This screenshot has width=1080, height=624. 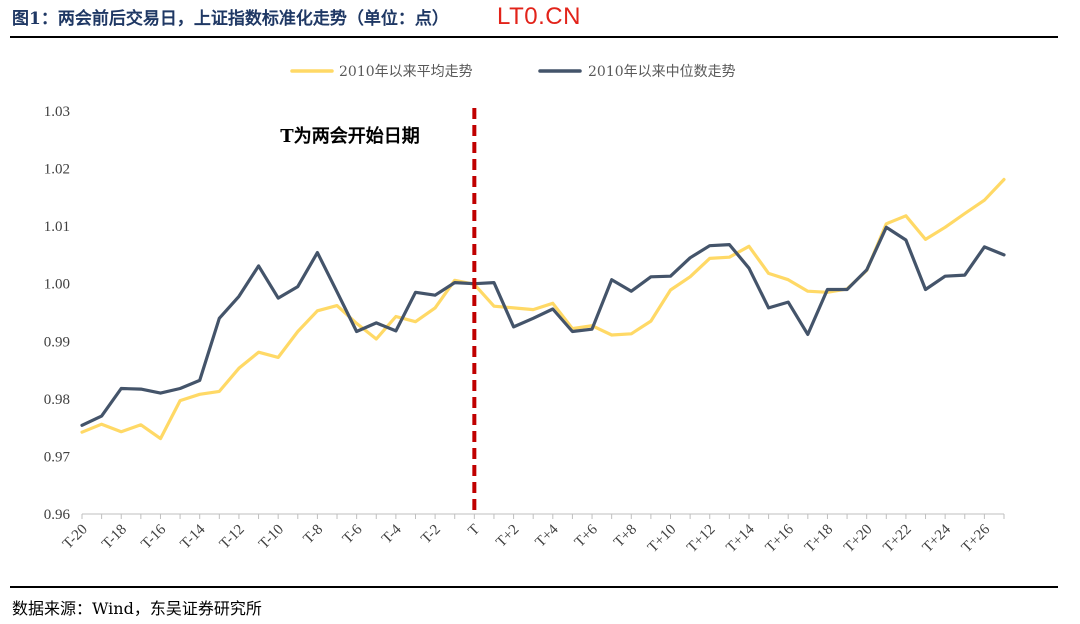 I want to click on y-axis: 0.96 0.97 0.98 0.99 1.00 1.01 1.02 1.03, so click(x=57, y=313).